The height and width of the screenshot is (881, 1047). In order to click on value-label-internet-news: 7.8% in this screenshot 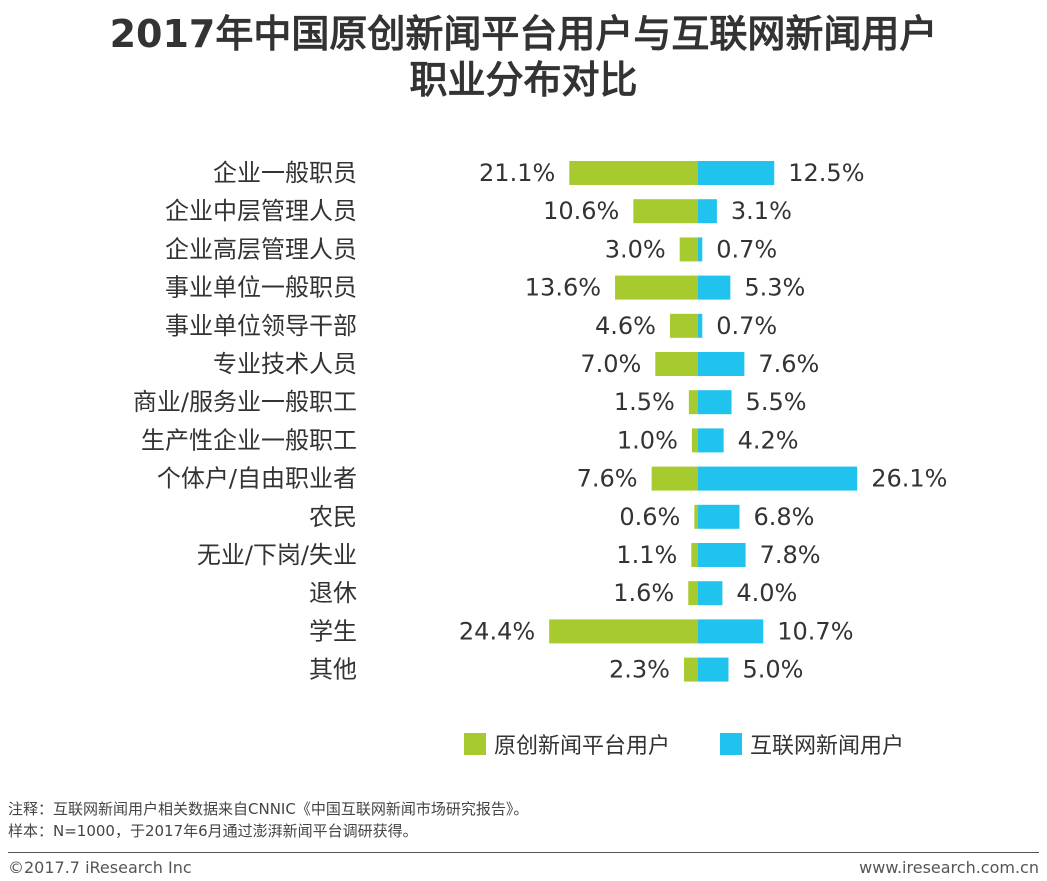, I will do `click(790, 555)`.